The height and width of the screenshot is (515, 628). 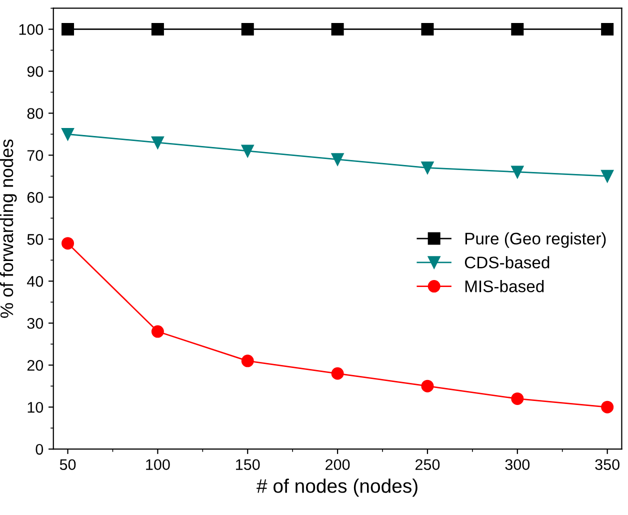 What do you see at coordinates (40, 449) in the screenshot?
I see `y-tick-label: 0` at bounding box center [40, 449].